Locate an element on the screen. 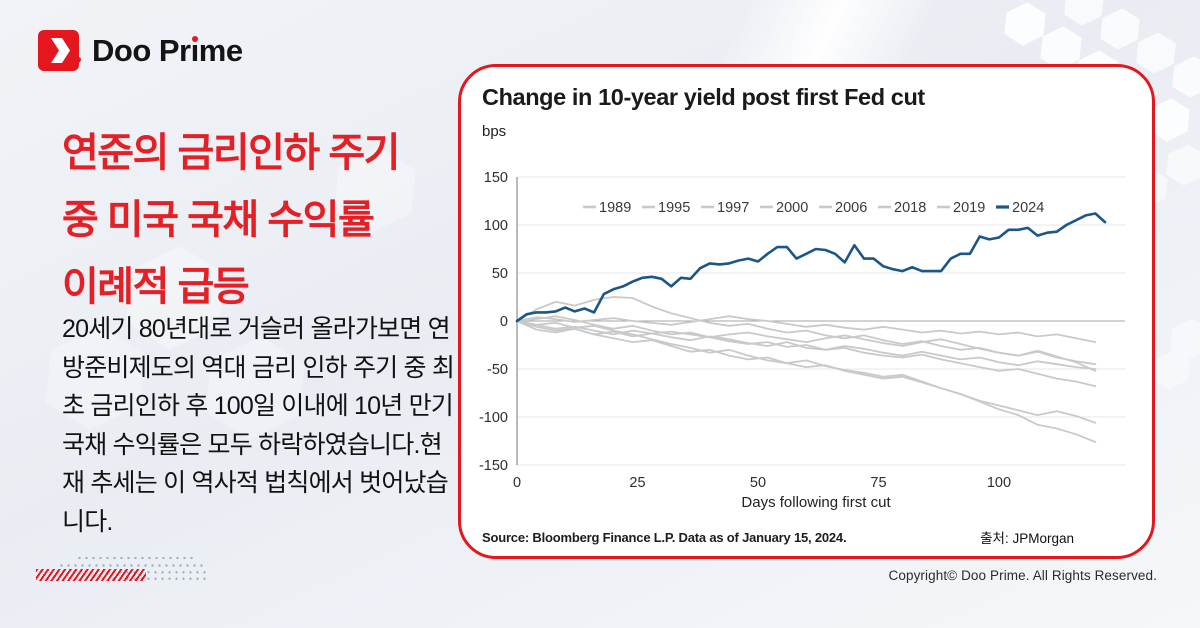 This screenshot has width=1200, height=628. svg-text: 25 is located at coordinates (637, 483).